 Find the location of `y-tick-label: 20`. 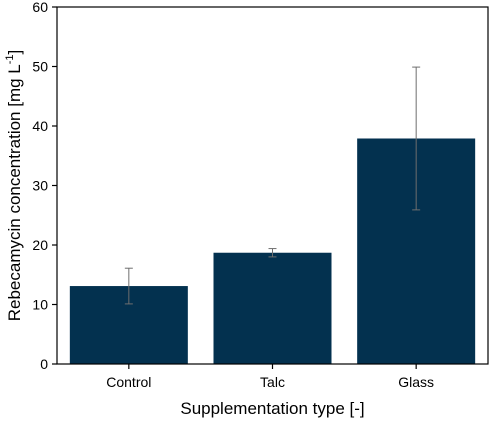

y-tick-label: 20 is located at coordinates (40, 245).